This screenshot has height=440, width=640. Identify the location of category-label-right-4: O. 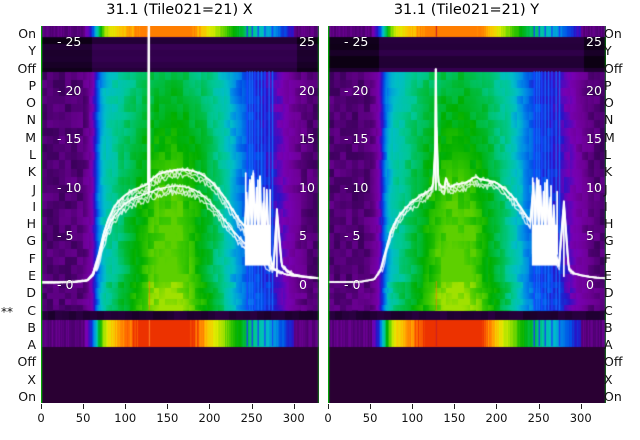
(609, 103).